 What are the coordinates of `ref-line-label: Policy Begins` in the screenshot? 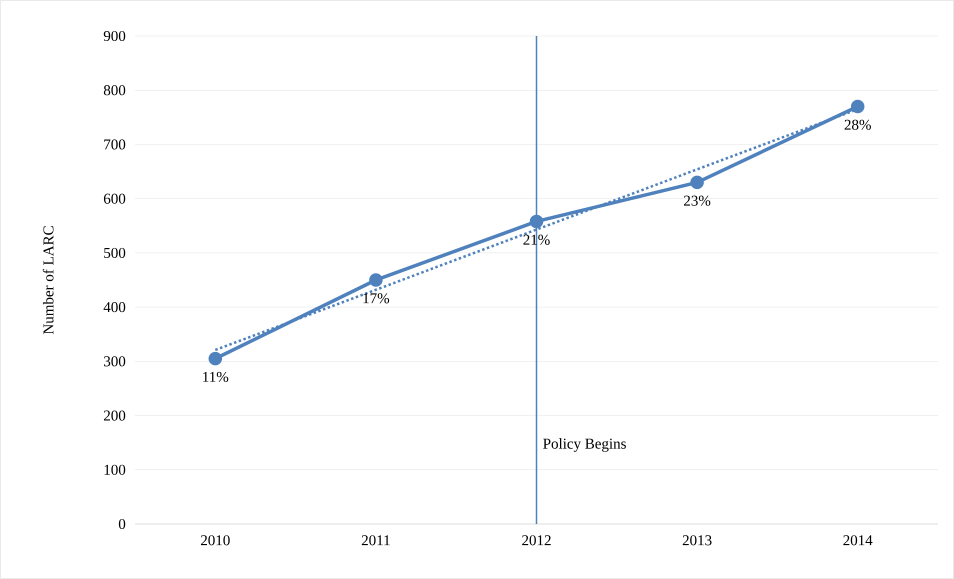 It's located at (584, 445).